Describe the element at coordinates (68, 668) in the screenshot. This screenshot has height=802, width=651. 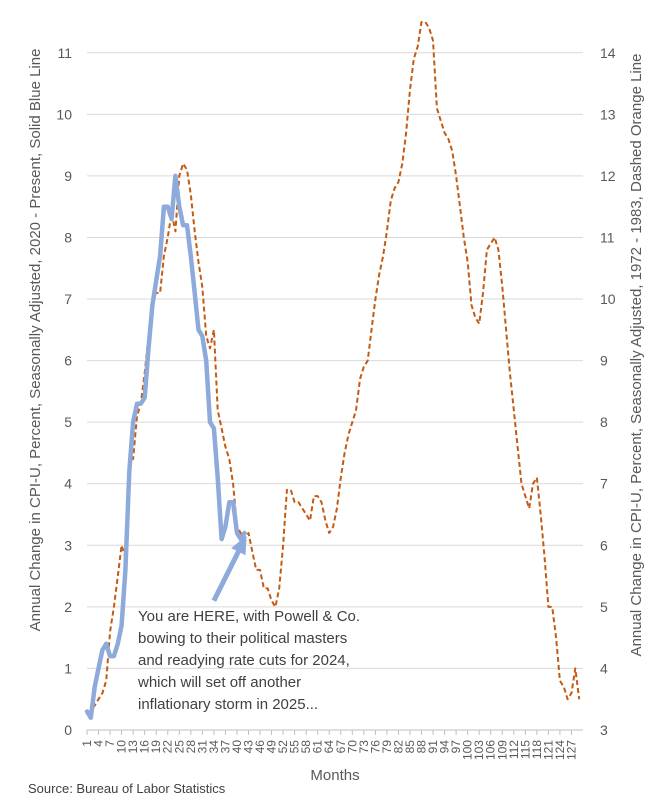
I see `left-tick-label: 1` at that location.